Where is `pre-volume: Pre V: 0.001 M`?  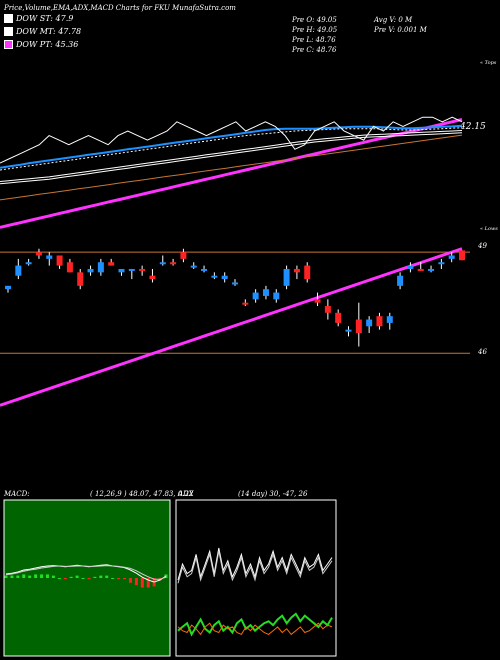 pre-volume: Pre V: 0.001 M is located at coordinates (400, 30).